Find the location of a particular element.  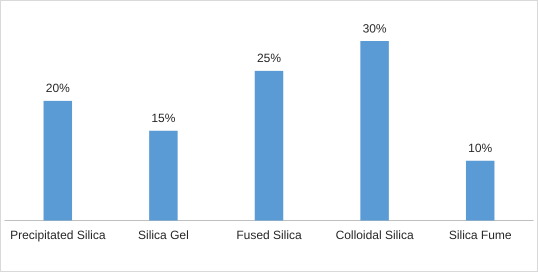

x-tick-label: Silica Fume is located at coordinates (480, 235).